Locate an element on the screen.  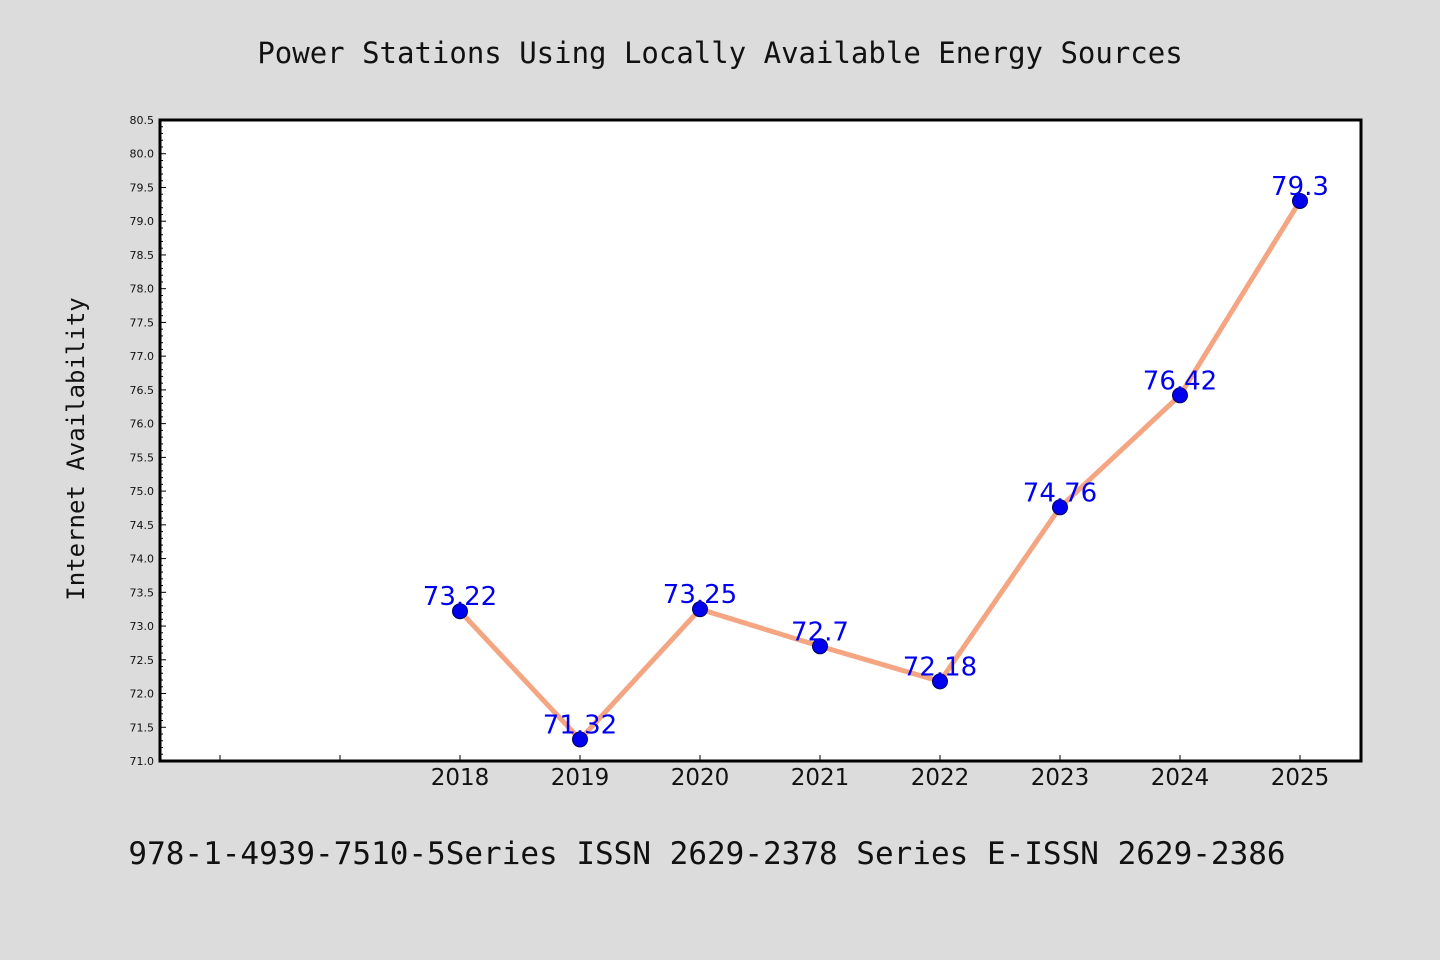
y-tick-label: 73.5 is located at coordinates (142, 592).